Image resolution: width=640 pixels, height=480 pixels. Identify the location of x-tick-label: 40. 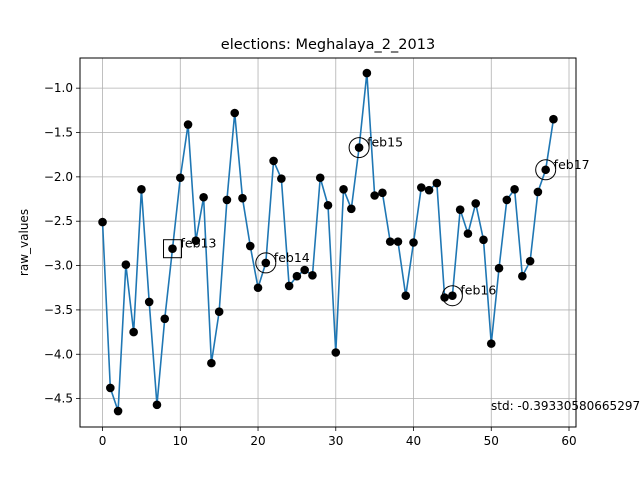
(413, 441).